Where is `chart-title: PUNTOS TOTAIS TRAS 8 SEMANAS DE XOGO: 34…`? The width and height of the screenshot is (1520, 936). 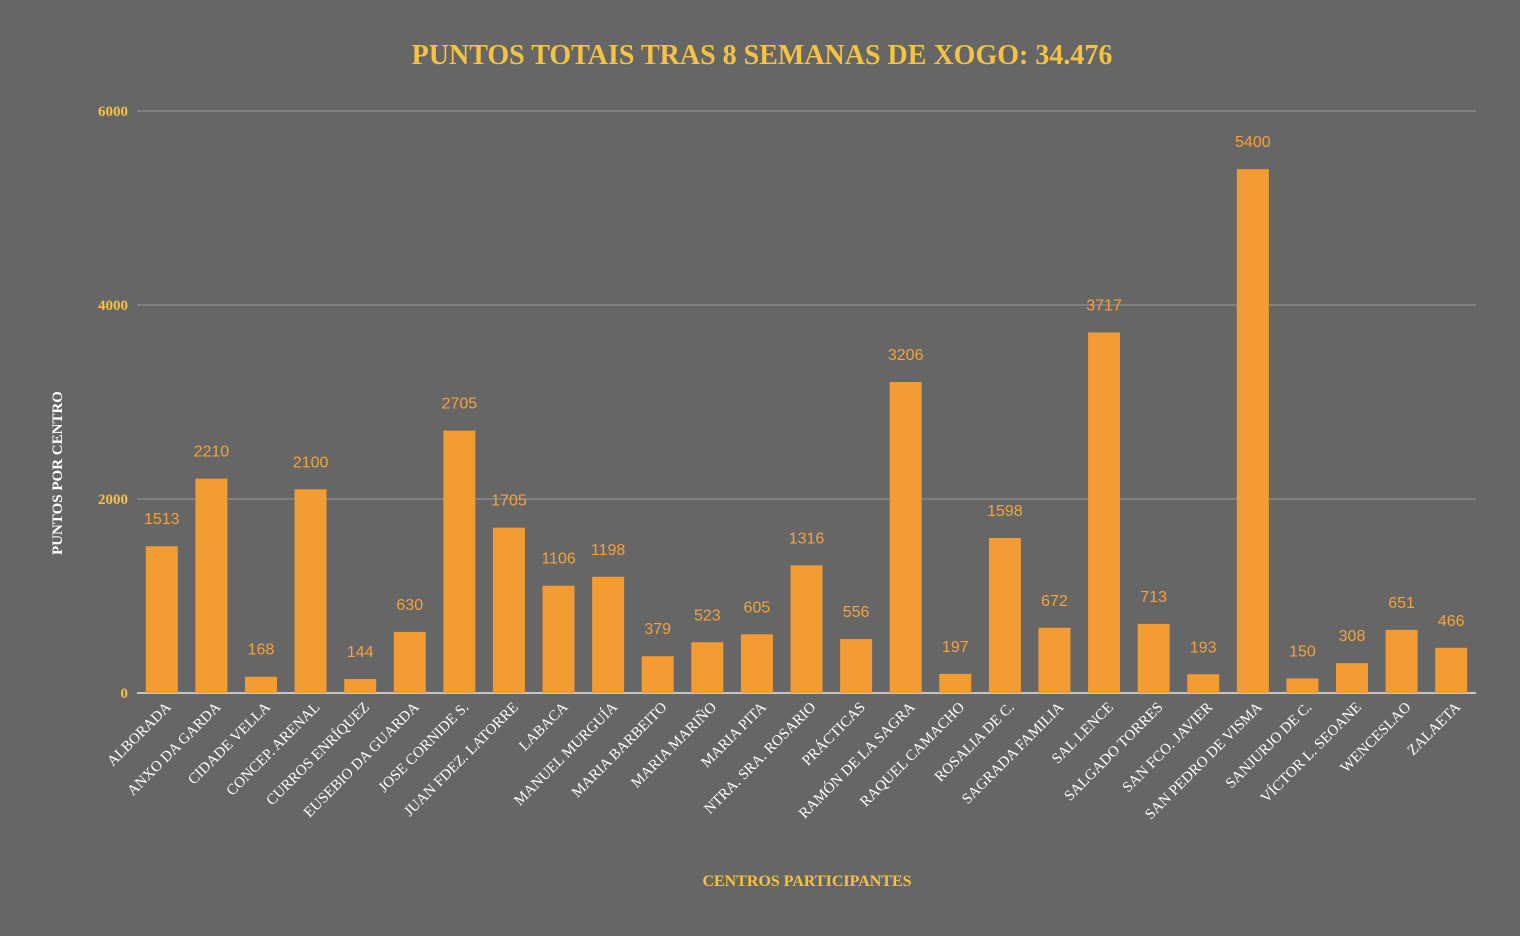
chart-title: PUNTOS TOTAIS TRAS 8 SEMANAS DE XOGO: 34… is located at coordinates (762, 55).